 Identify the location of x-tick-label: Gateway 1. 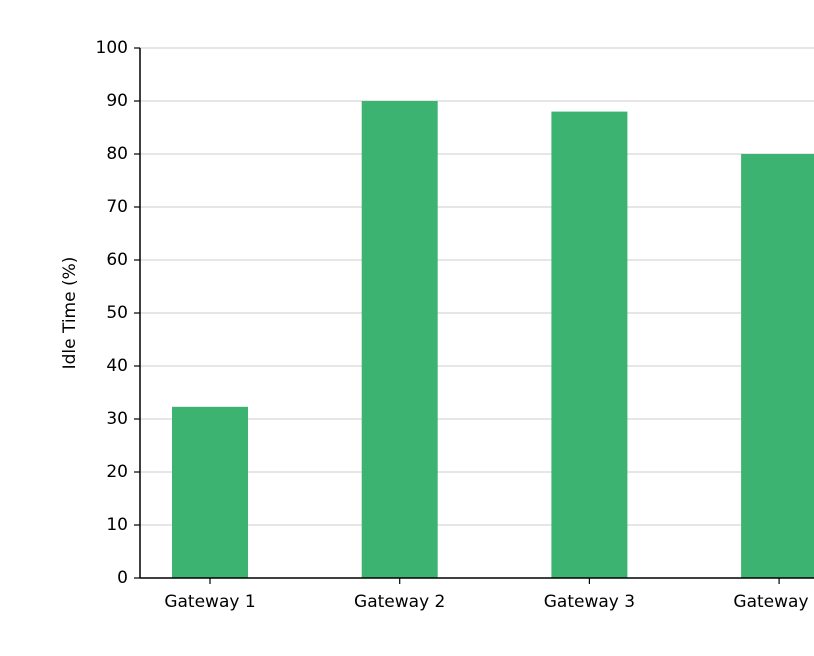
(209, 602).